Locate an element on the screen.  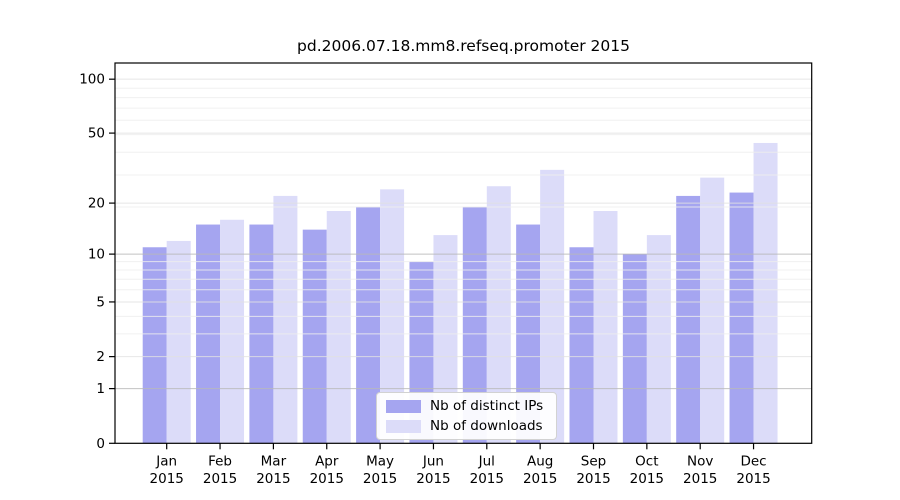
x-tick-label-year-sep: 2015 is located at coordinates (593, 479).